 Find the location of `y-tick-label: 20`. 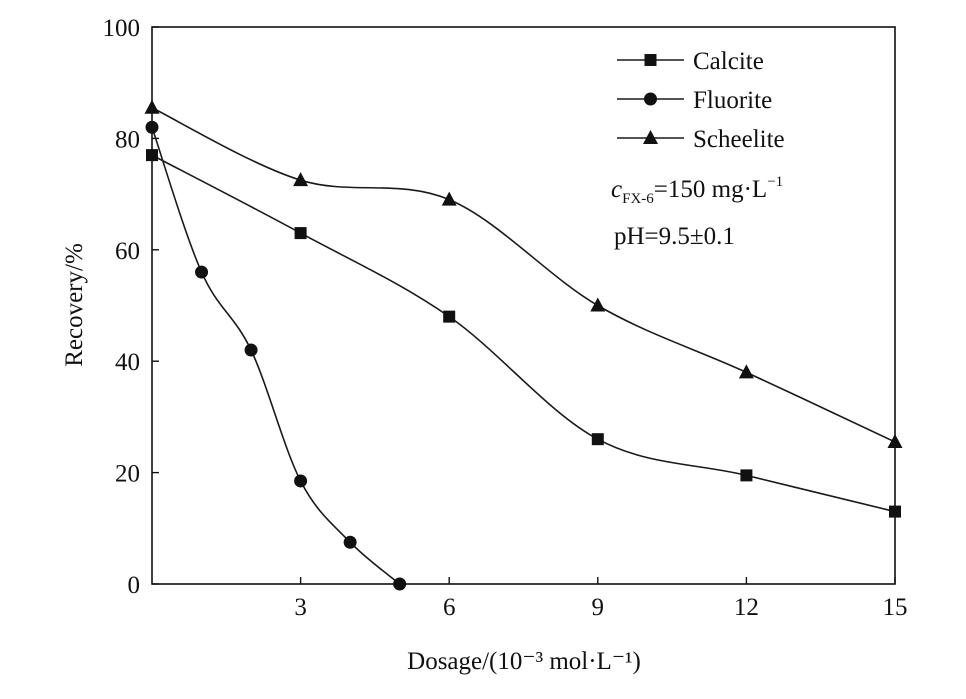

y-tick-label: 20 is located at coordinates (127, 474).